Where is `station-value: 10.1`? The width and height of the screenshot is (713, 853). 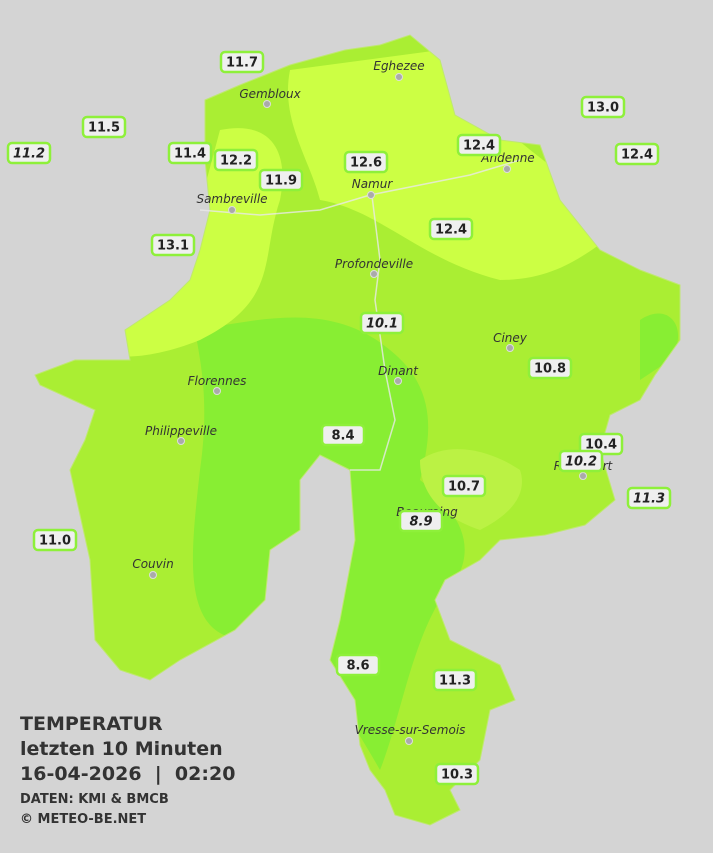 station-value: 10.1 is located at coordinates (382, 324).